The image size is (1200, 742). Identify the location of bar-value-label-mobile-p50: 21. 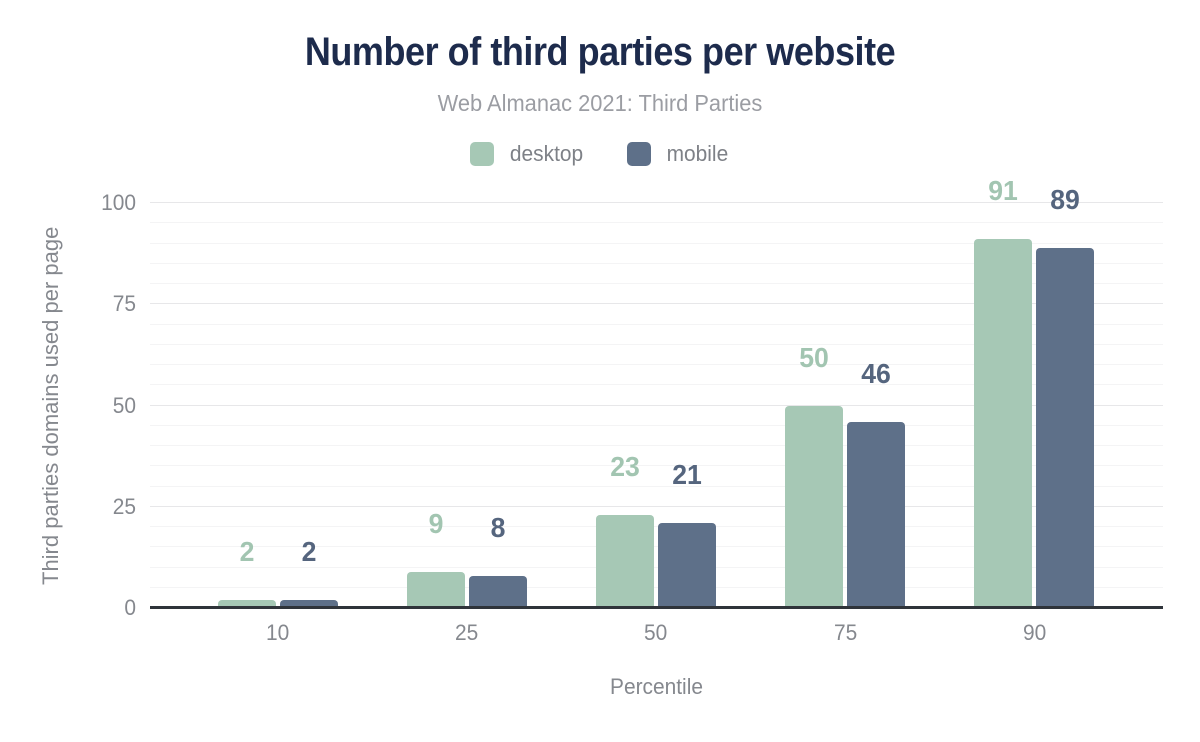
(687, 474).